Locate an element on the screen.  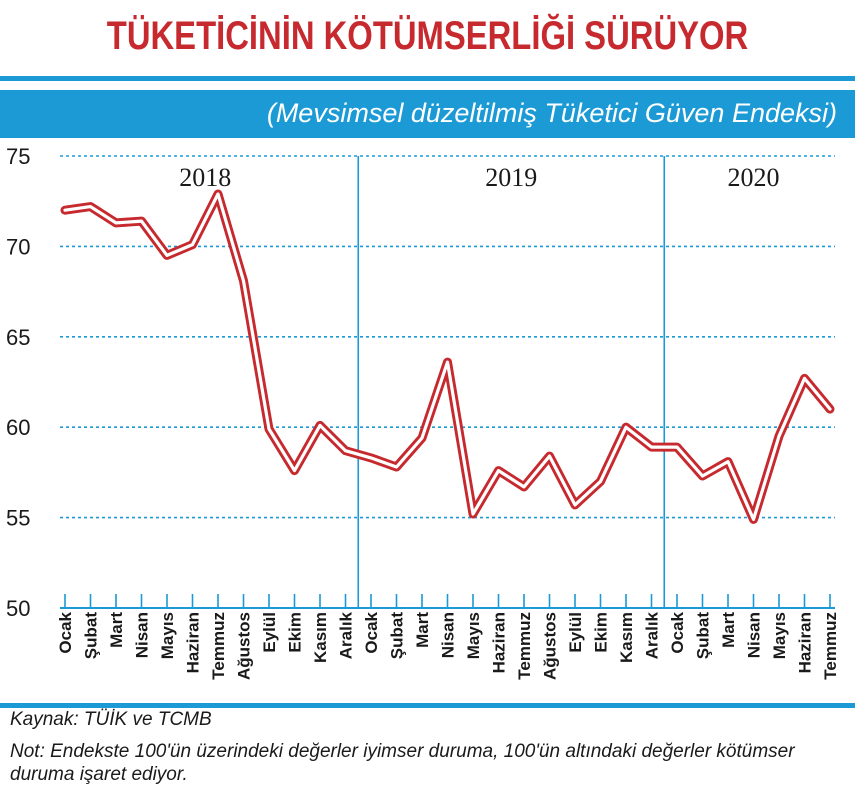
year-label: 2018 is located at coordinates (205, 177).